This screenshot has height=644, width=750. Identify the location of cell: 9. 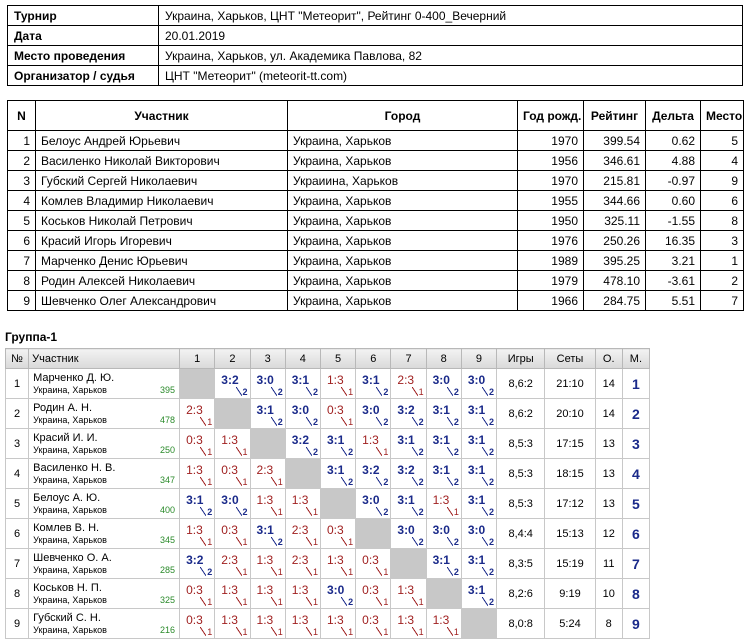
(722, 180).